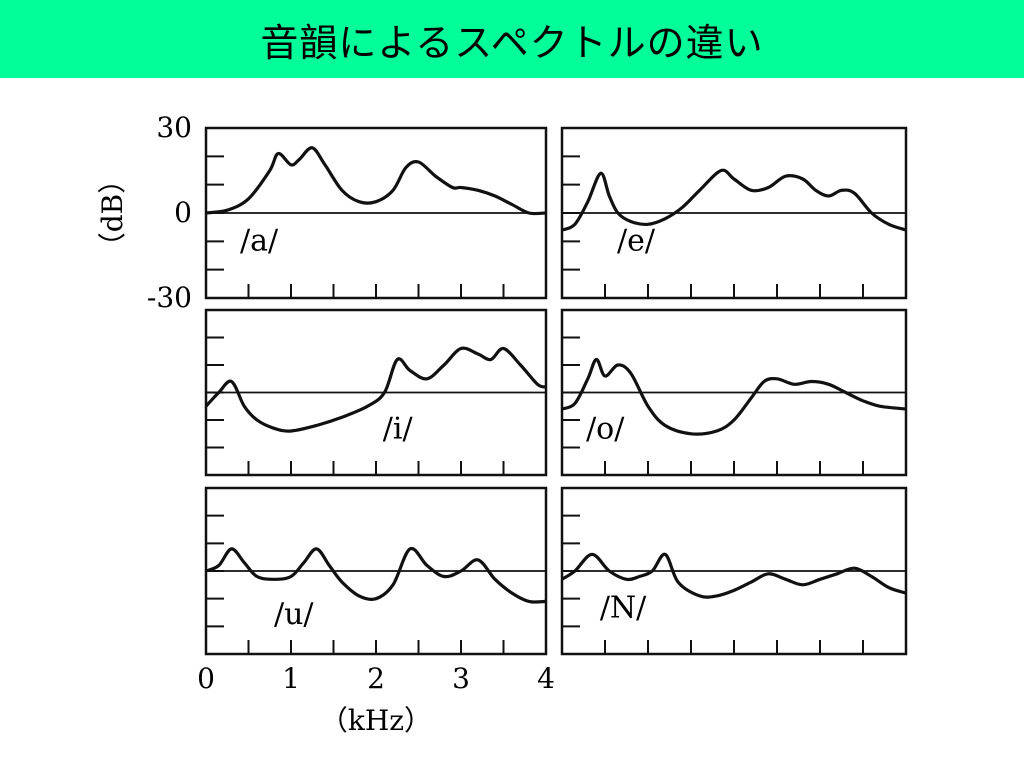 Image resolution: width=1024 pixels, height=772 pixels. I want to click on y-axis-label: （dB）, so click(112, 213).